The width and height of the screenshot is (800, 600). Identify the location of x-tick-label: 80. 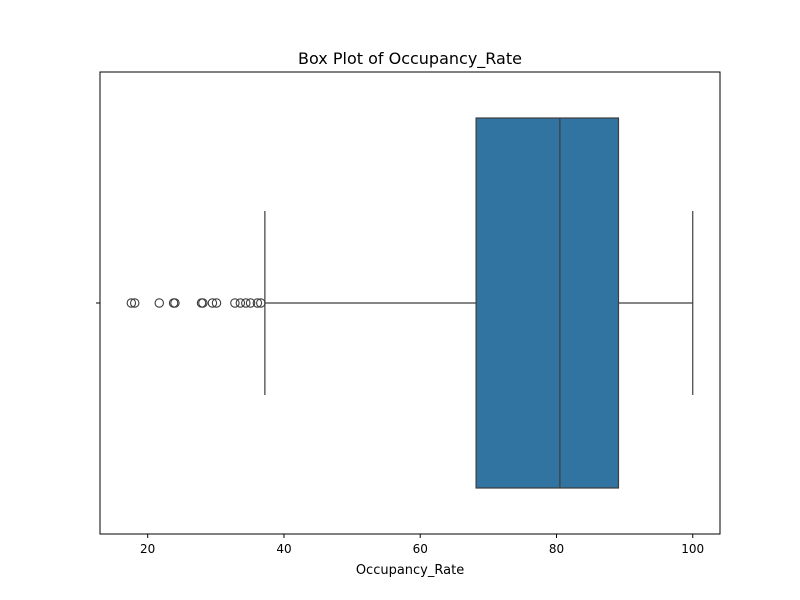
(556, 549).